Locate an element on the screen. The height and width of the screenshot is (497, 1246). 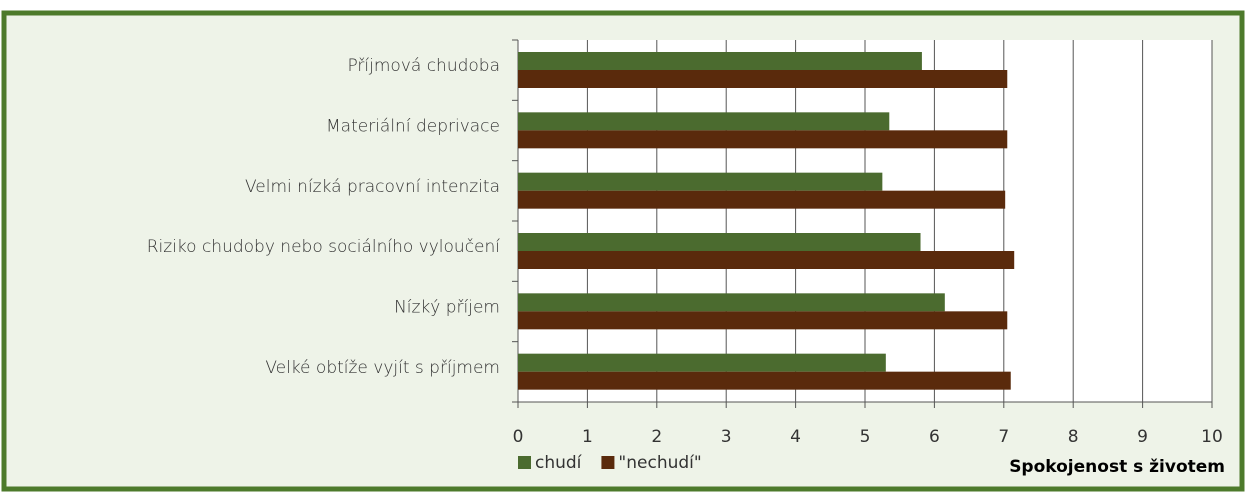
x-tick-label: 6 is located at coordinates (934, 437).